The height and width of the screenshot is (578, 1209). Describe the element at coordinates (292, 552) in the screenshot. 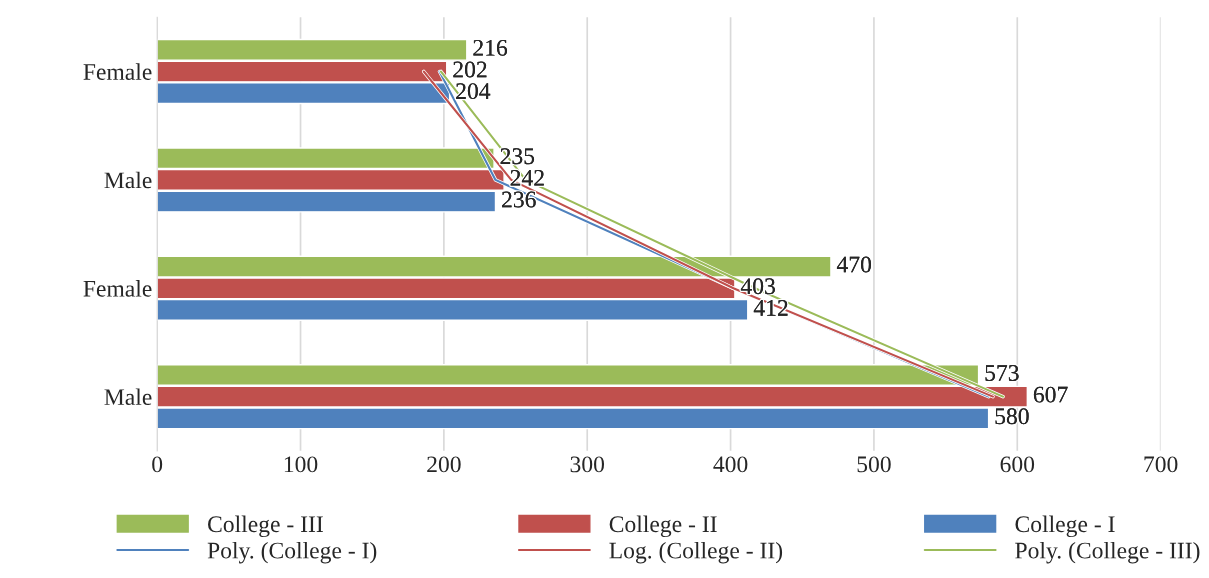

I see `legend-label: Poly. (College - I)` at that location.